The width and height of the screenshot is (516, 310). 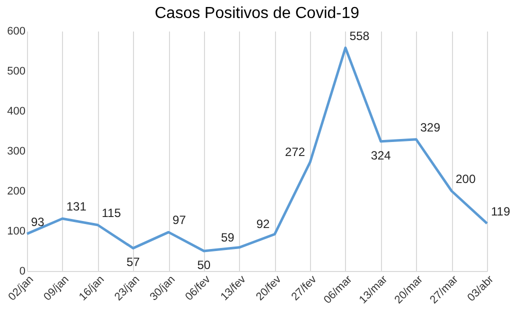 I want to click on chart-title: Casos Positivos de Covid-19, so click(x=257, y=13).